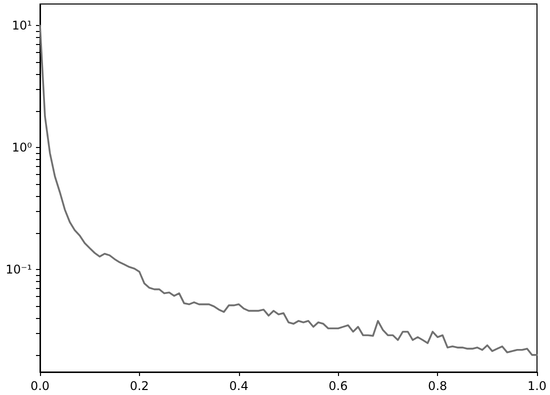 This screenshot has width=550, height=395. What do you see at coordinates (40, 386) in the screenshot?
I see `x-tick-label: 0.0` at bounding box center [40, 386].